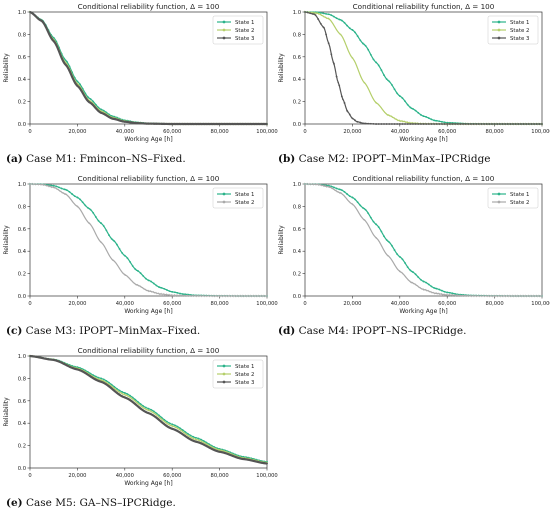 The image size is (550, 516). What do you see at coordinates (372, 331) in the screenshot?
I see `caption-d: (d) Case M4: IPOPT–NS–IPCRidge.` at bounding box center [372, 331].